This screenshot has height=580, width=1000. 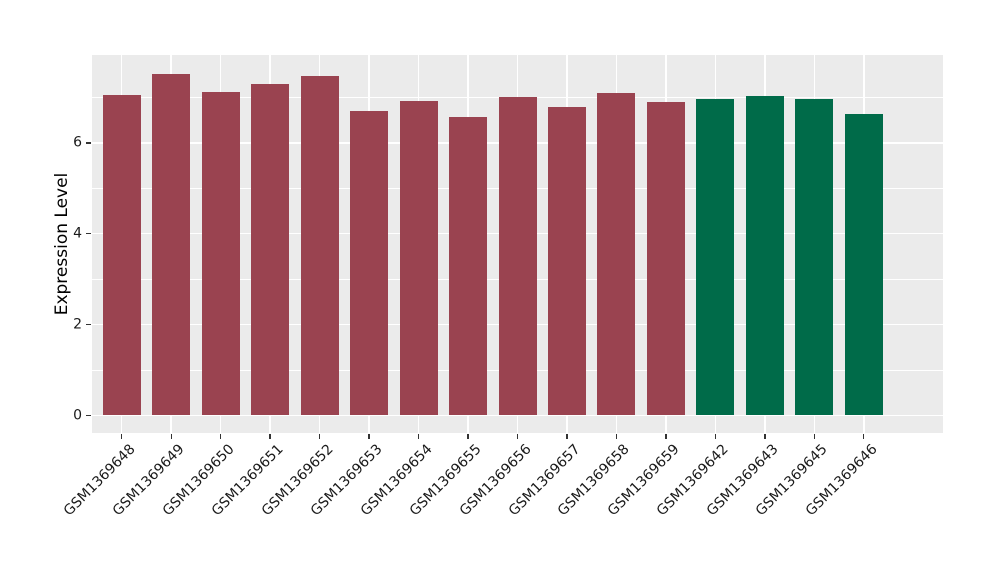 I want to click on bar-GSM1369643, so click(x=764, y=255).